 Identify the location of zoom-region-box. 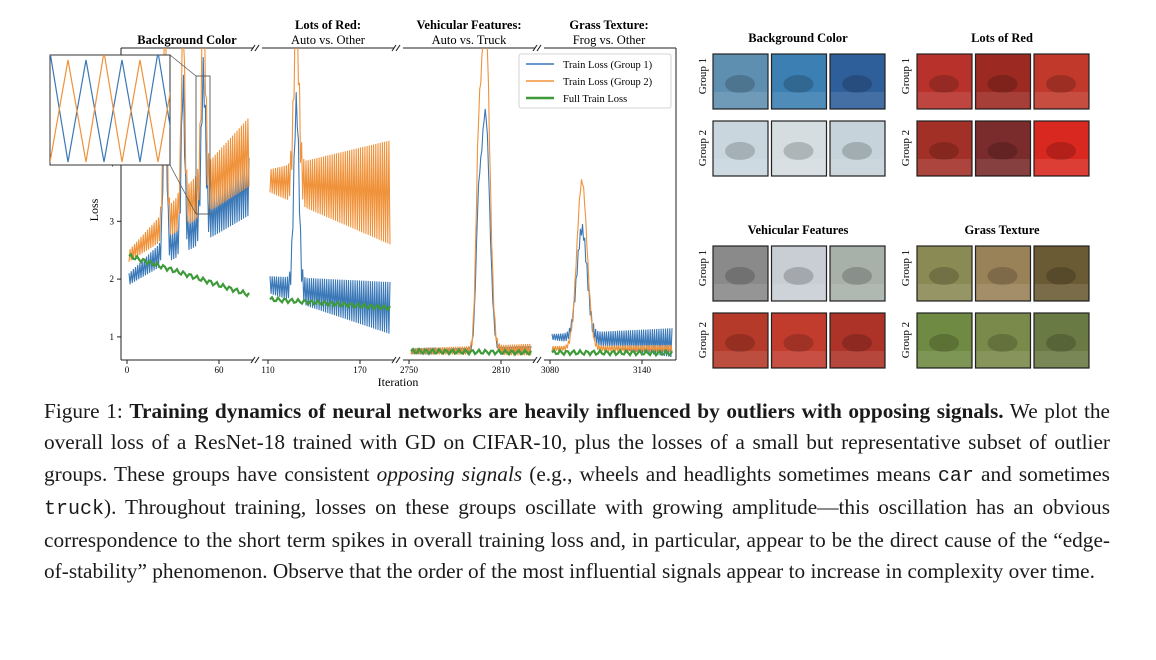
(203, 145).